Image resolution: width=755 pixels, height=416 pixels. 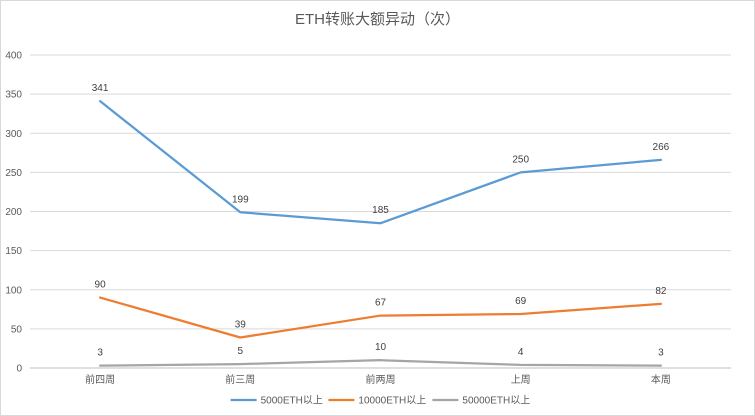 I want to click on x-tick-label: 前四周, so click(x=100, y=379).